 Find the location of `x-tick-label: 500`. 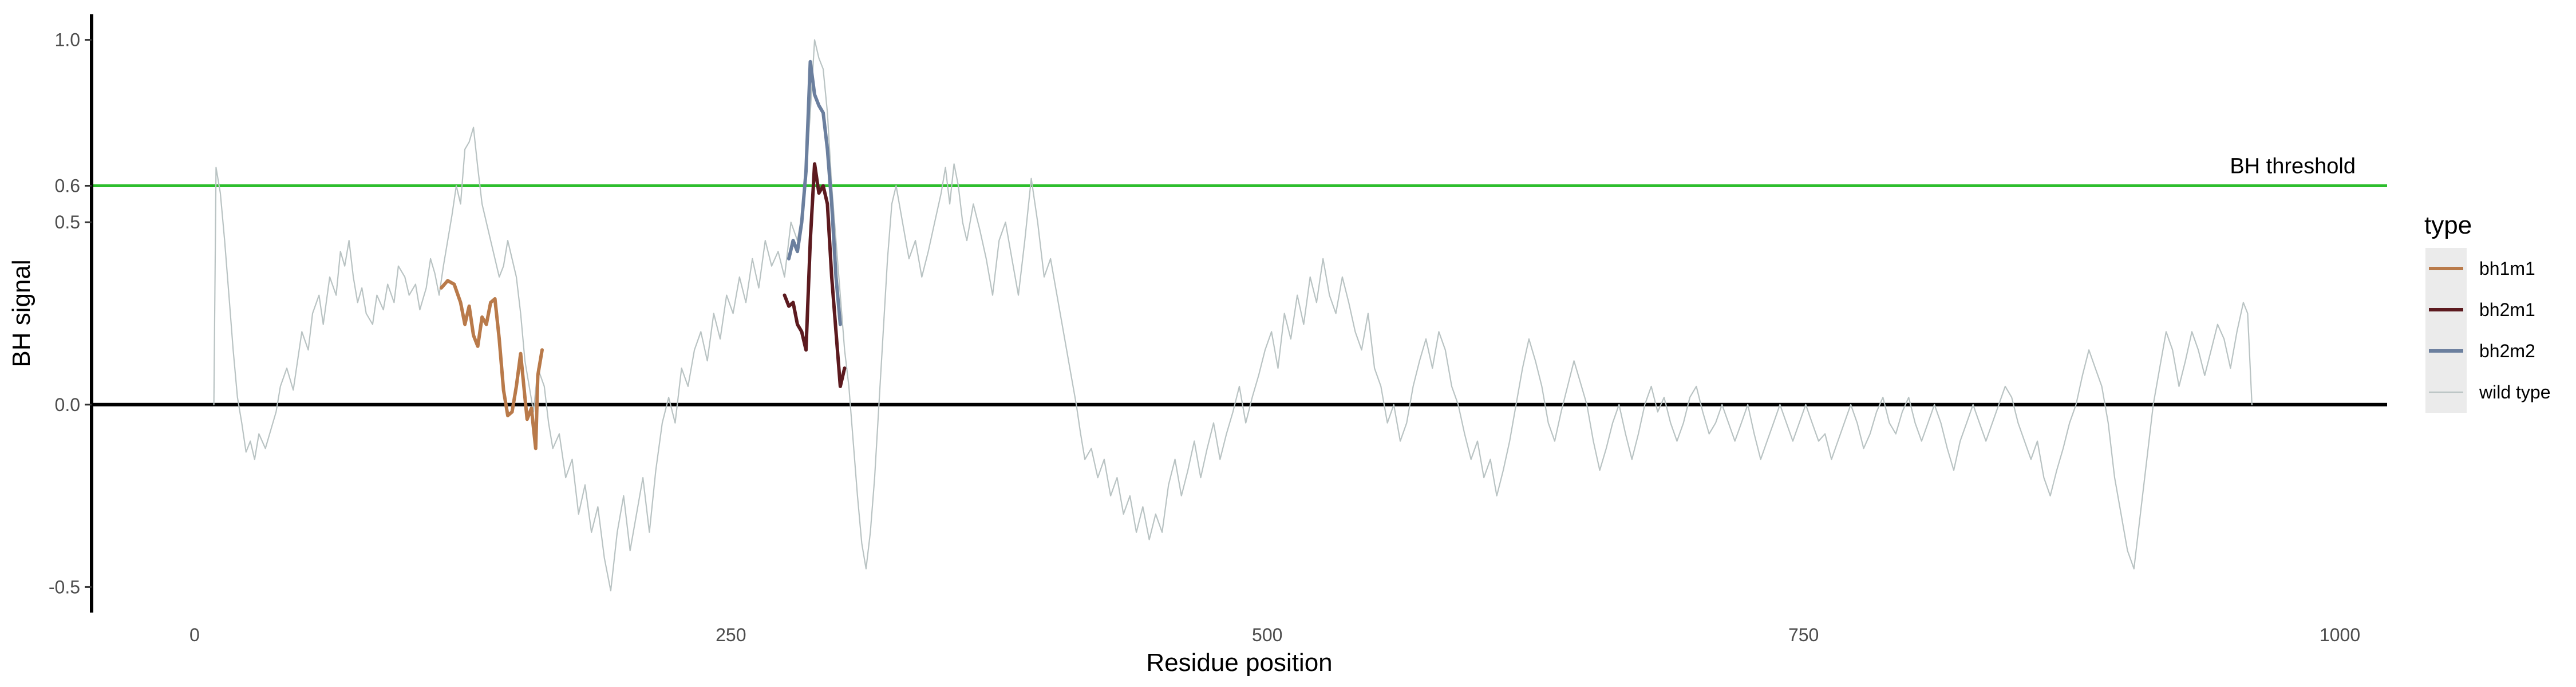

x-tick-label: 500 is located at coordinates (1267, 635).